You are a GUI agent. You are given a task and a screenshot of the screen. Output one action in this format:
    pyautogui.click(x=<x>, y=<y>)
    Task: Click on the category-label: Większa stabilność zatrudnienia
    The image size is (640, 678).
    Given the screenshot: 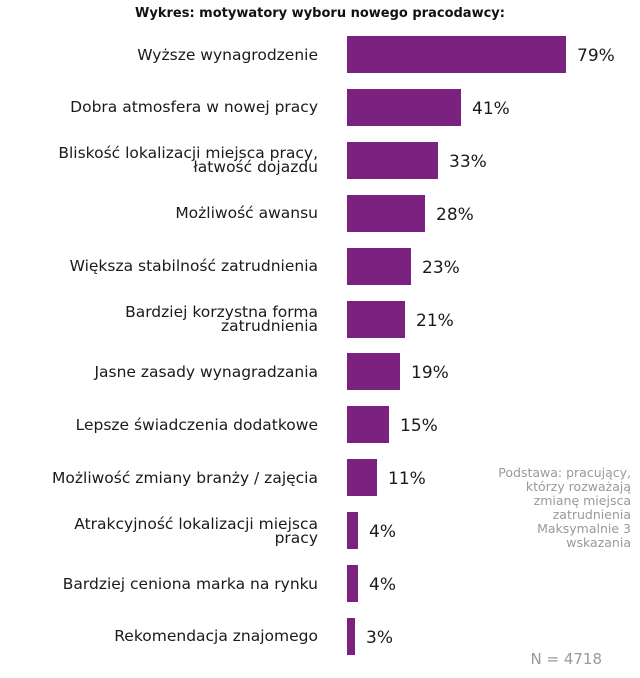 What is the action you would take?
    pyautogui.click(x=194, y=266)
    